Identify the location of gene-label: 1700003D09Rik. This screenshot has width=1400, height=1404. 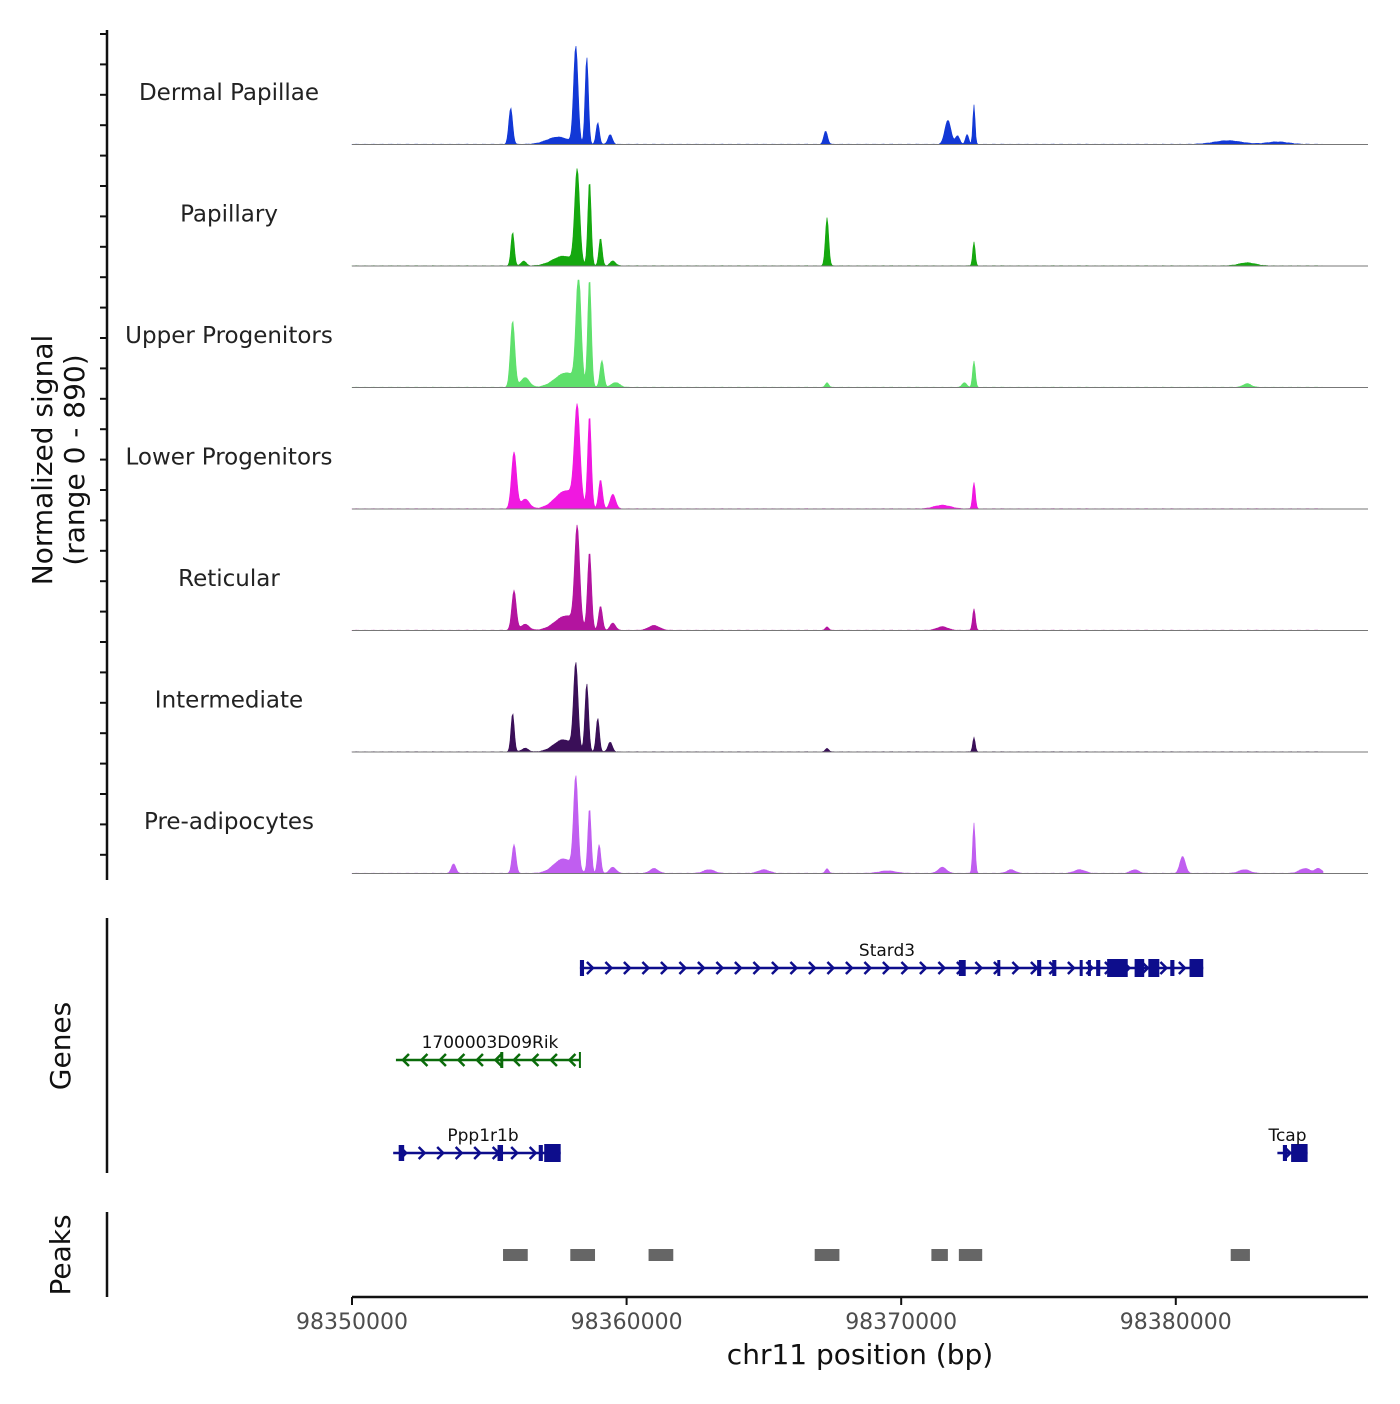
(490, 1043).